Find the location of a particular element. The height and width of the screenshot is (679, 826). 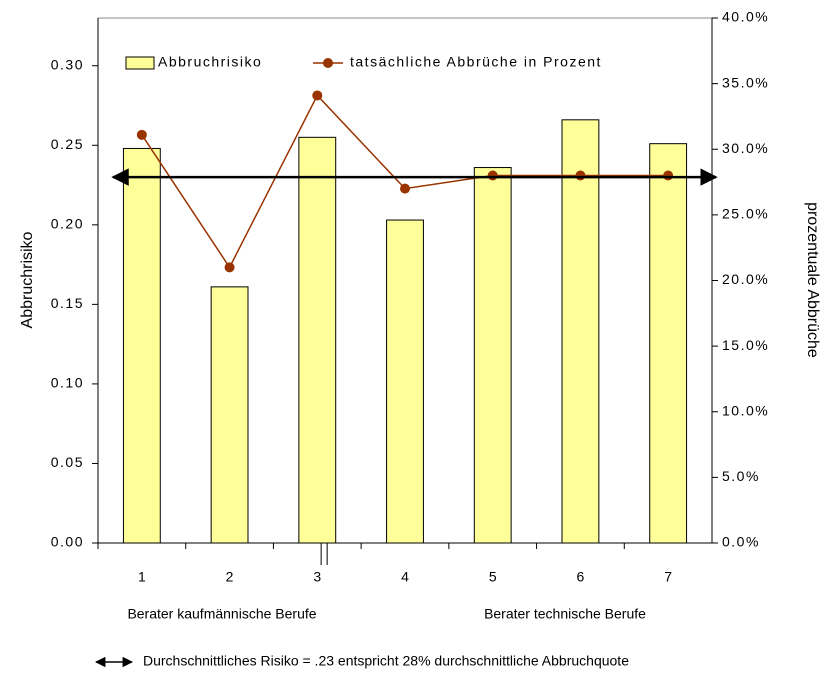

y2-tick-label: 35.0% is located at coordinates (745, 82).